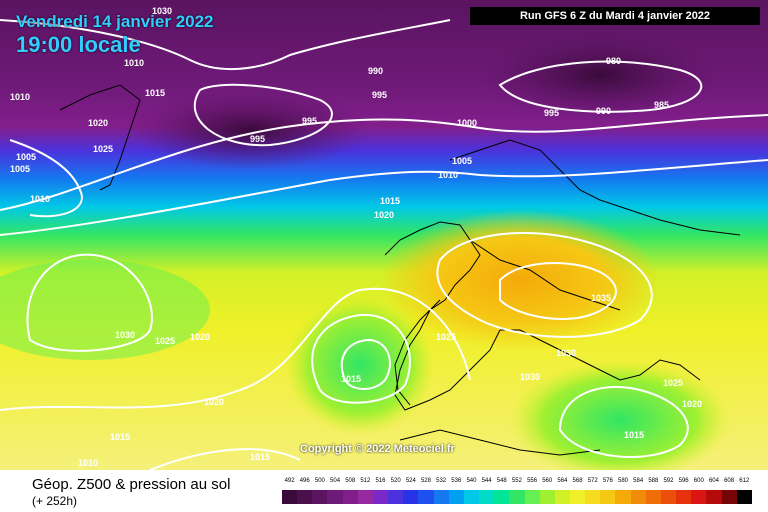 This screenshot has width=768, height=512. Describe the element at coordinates (532, 481) in the screenshot. I see `legend-tick-label: 556` at that location.